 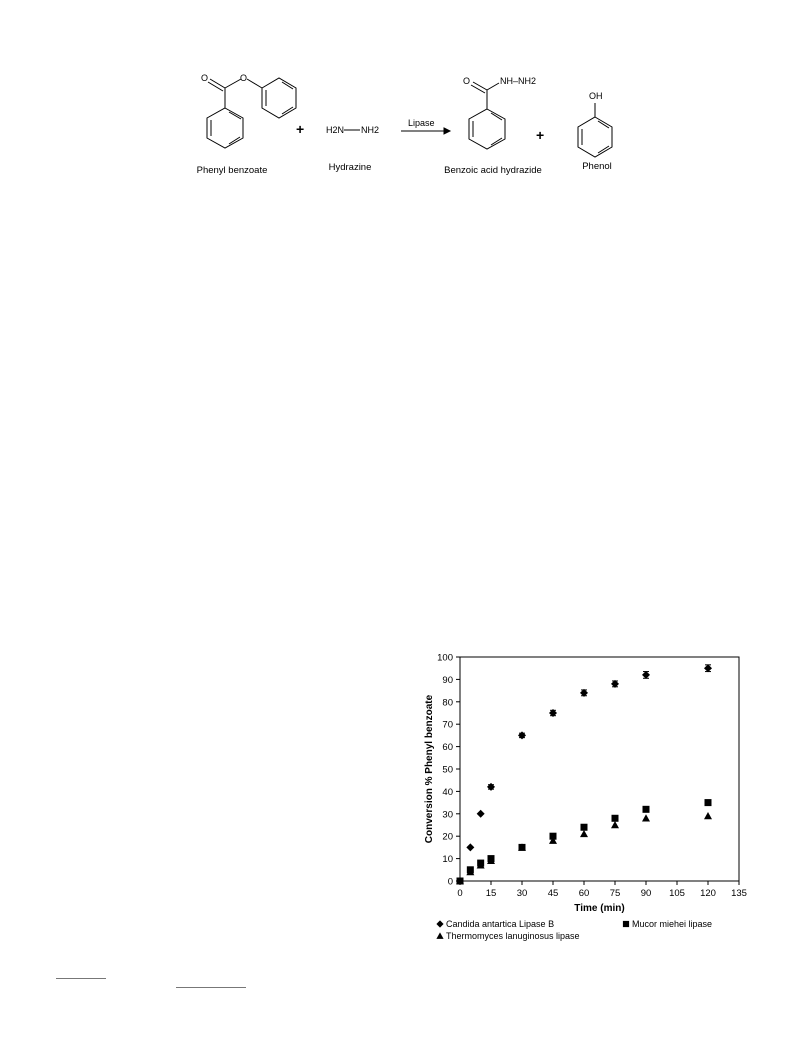 I want to click on y-tick-label: 60, so click(x=447, y=747).